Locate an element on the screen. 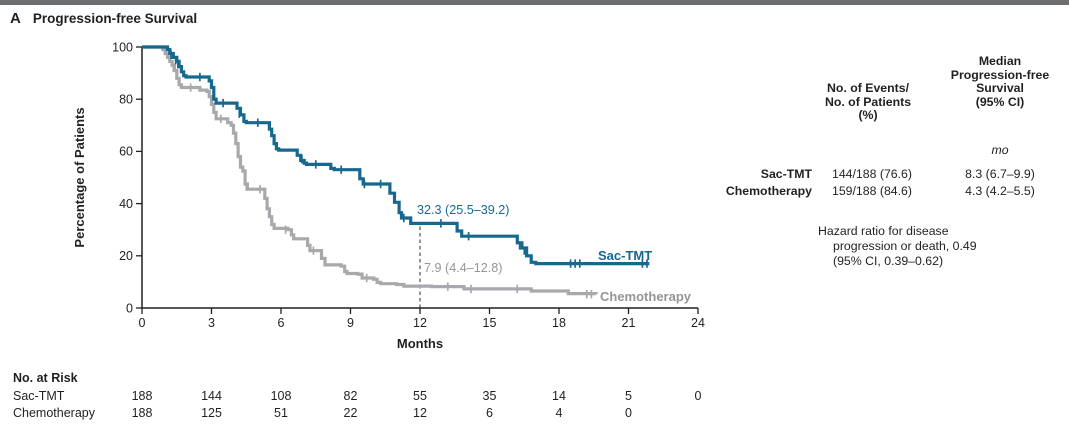 This screenshot has width=1069, height=444. stats-row-label: Sac-TMT is located at coordinates (786, 174).